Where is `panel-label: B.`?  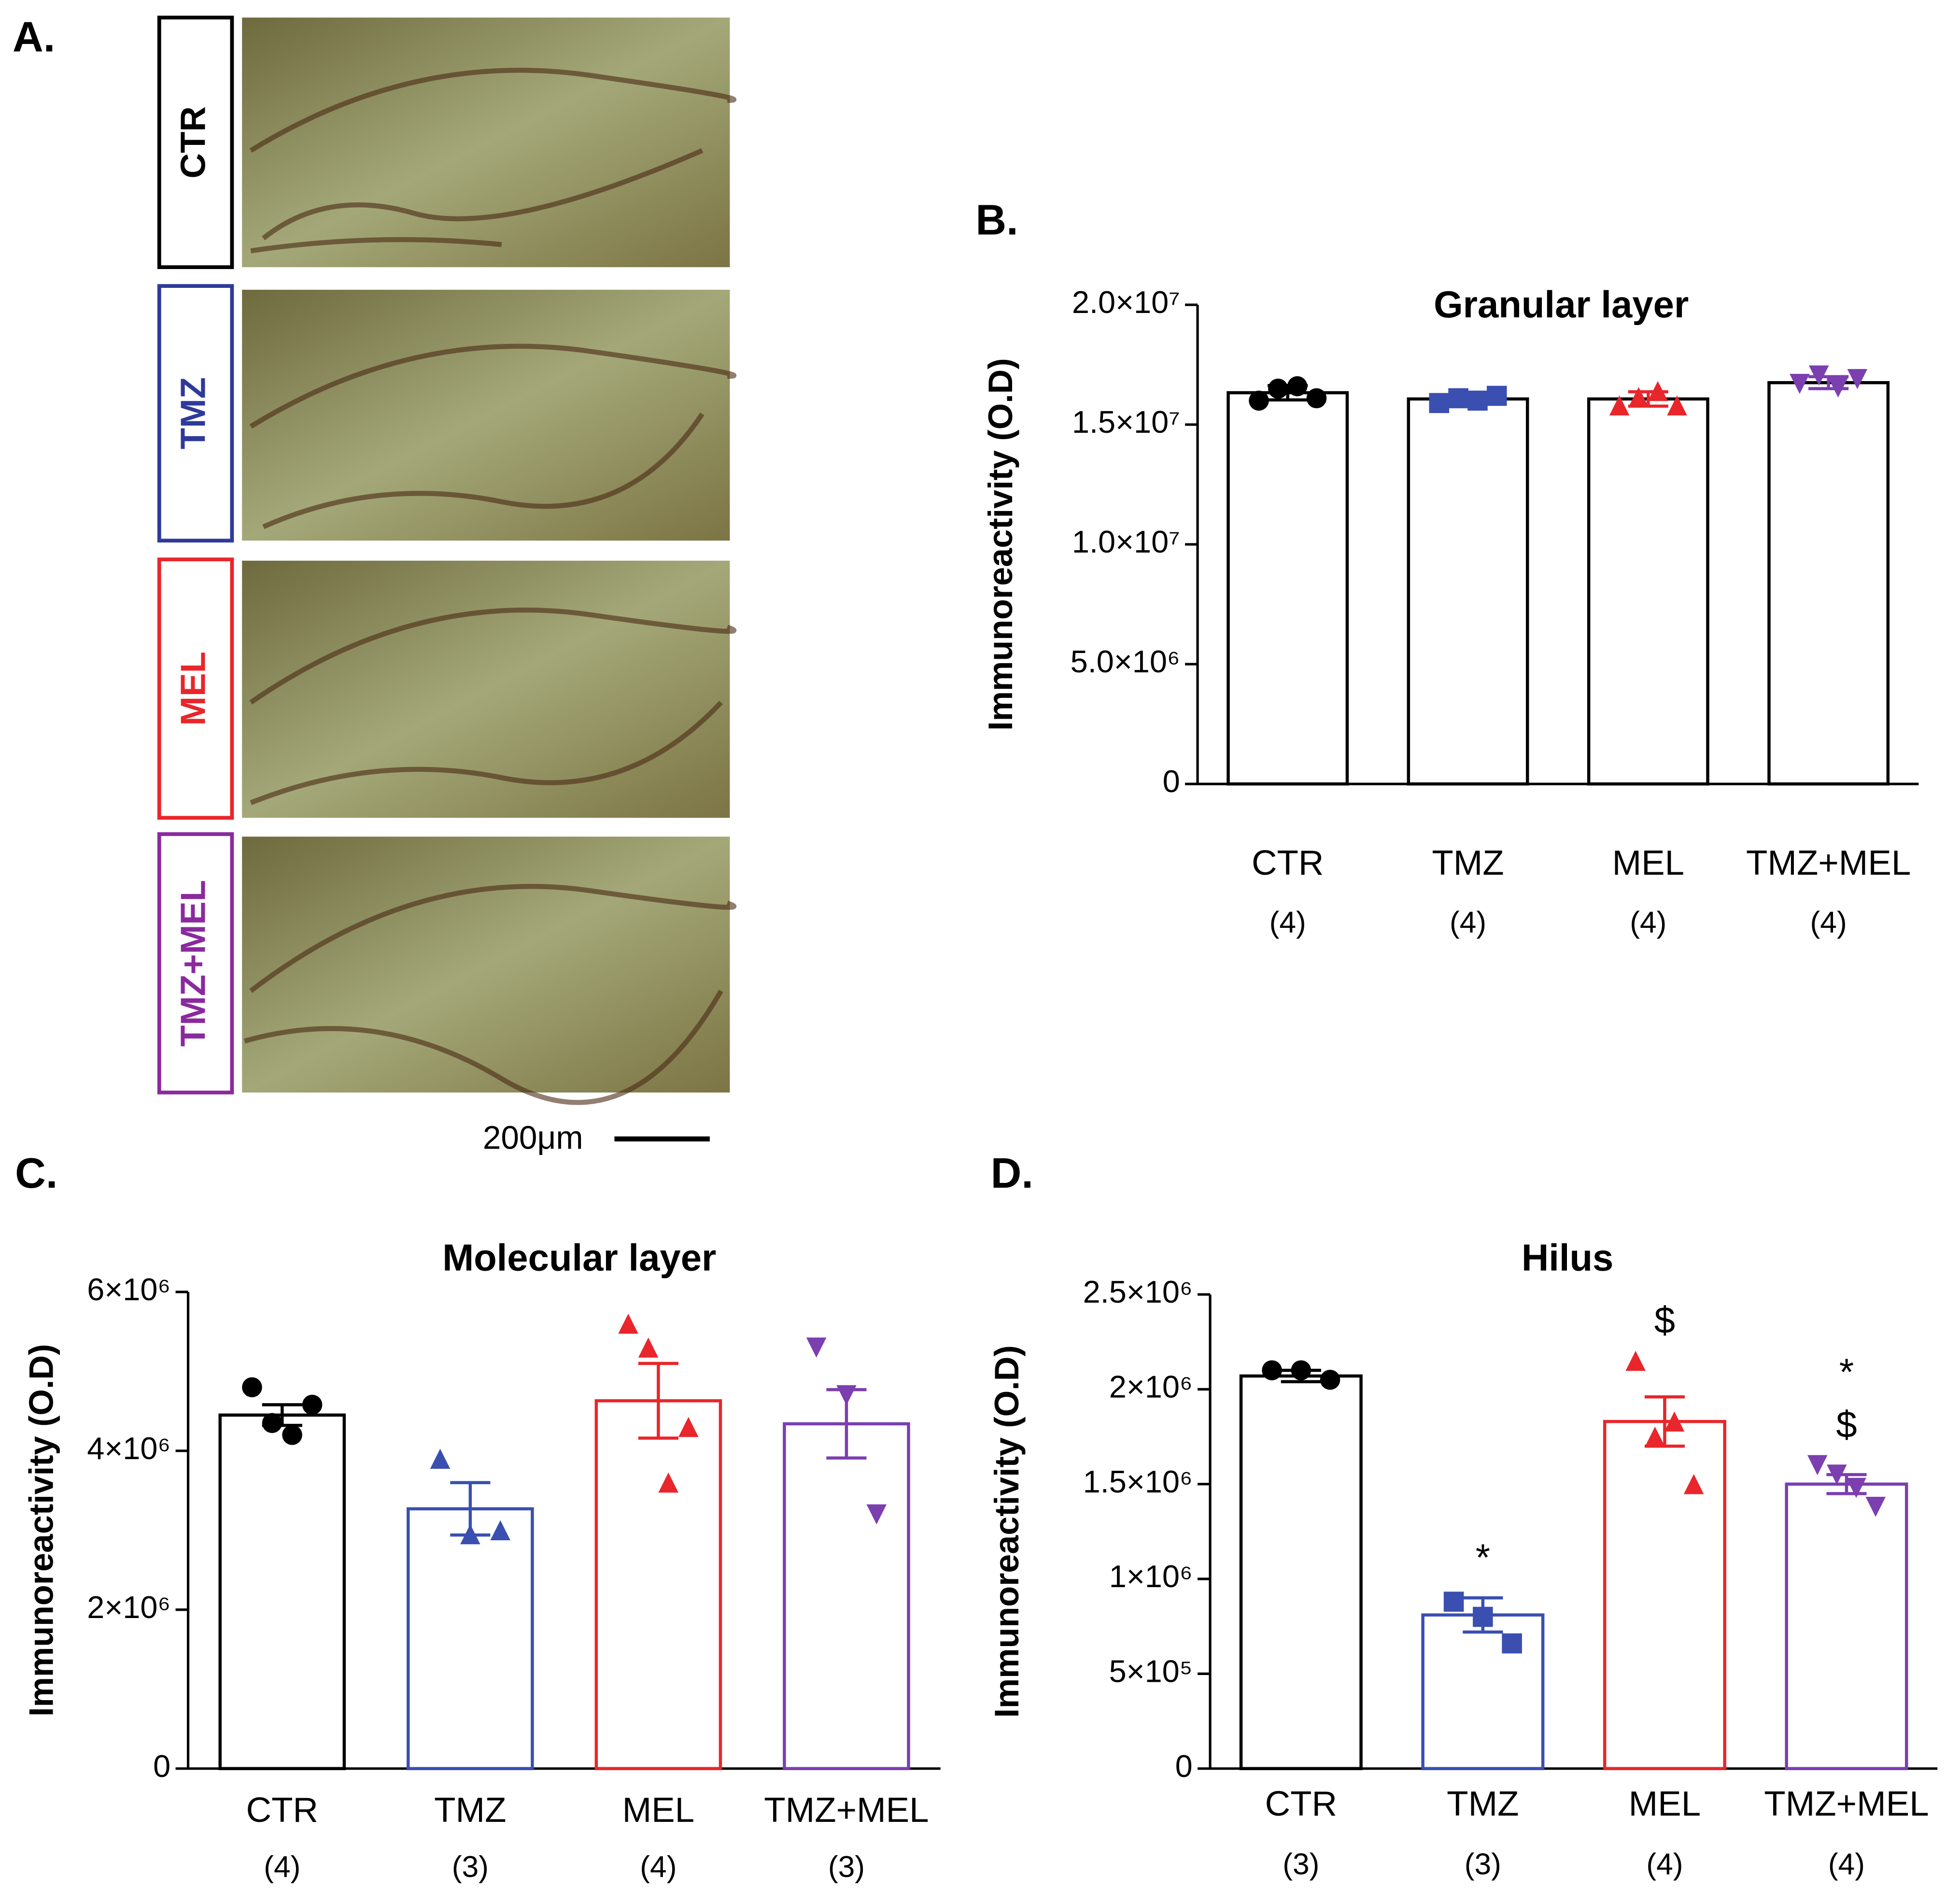 panel-label: B. is located at coordinates (996, 220).